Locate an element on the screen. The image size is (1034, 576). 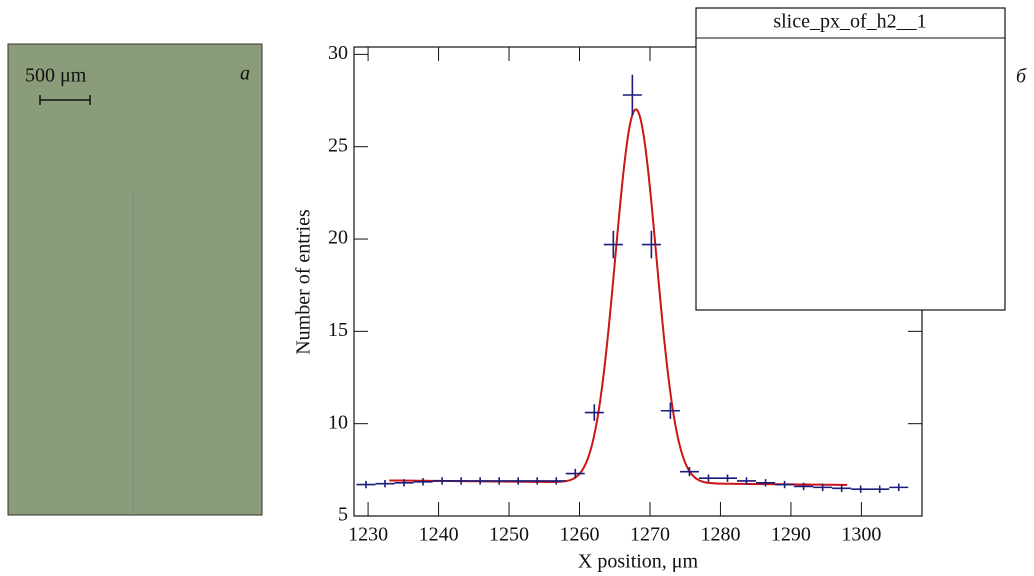
panel-label: б is located at coordinates (1021, 77).